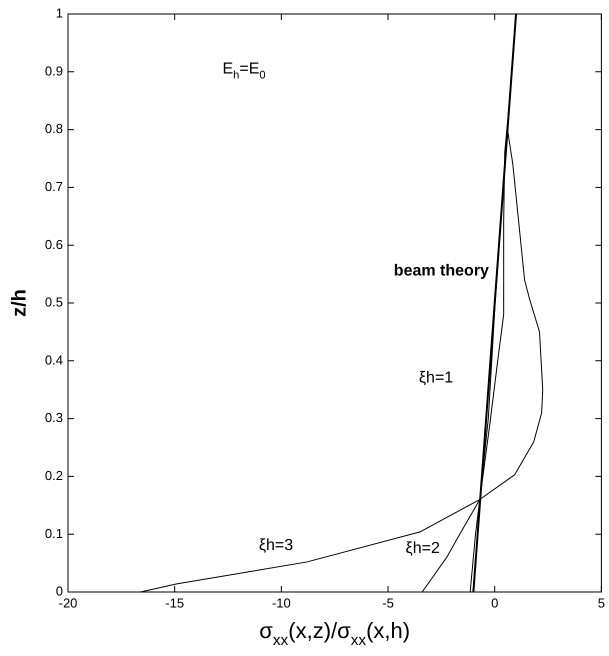 The image size is (609, 656). Describe the element at coordinates (53, 244) in the screenshot. I see `y-tick-label: 0.6` at that location.